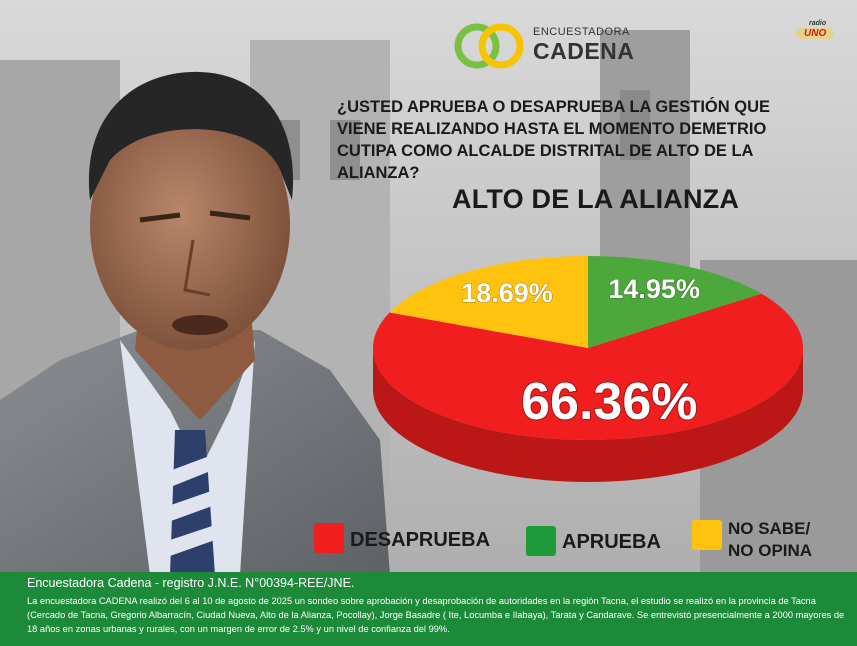 The image size is (857, 646). Describe the element at coordinates (584, 51) in the screenshot. I see `logo-brand-text: CADENA` at that location.